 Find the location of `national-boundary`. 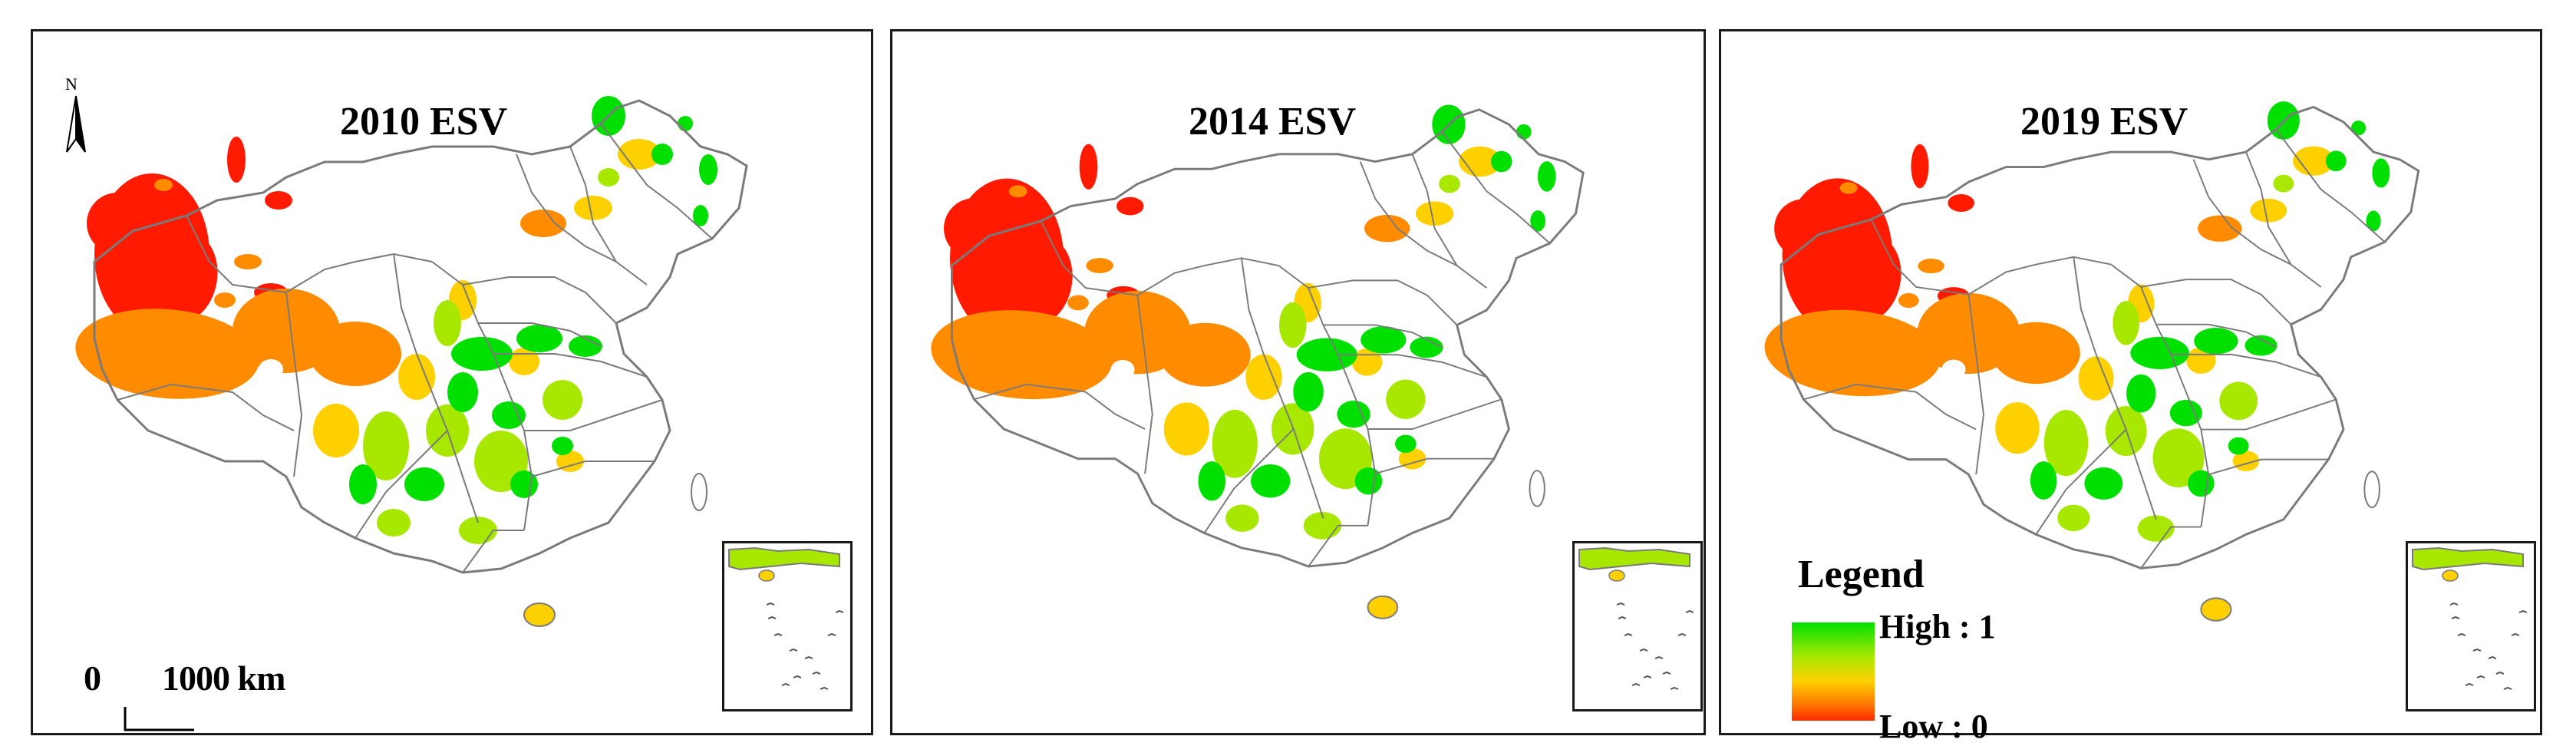

national-boundary is located at coordinates (1267, 338).